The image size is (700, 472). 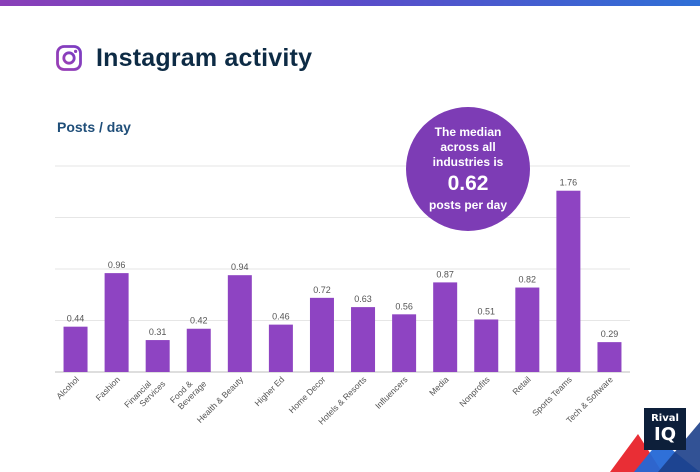 I want to click on category-label: Sports Teams, so click(x=552, y=396).